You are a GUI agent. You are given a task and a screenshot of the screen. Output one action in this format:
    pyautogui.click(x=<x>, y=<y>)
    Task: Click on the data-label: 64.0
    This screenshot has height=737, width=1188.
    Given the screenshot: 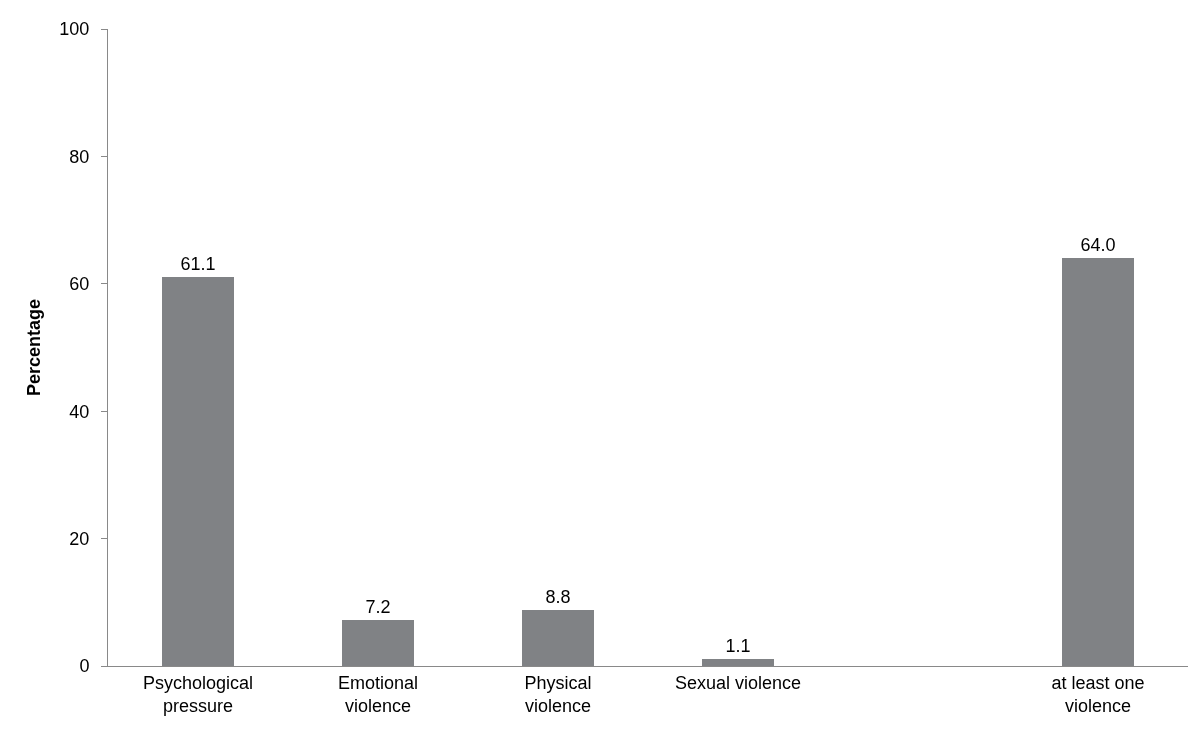 What is the action you would take?
    pyautogui.click(x=1098, y=245)
    